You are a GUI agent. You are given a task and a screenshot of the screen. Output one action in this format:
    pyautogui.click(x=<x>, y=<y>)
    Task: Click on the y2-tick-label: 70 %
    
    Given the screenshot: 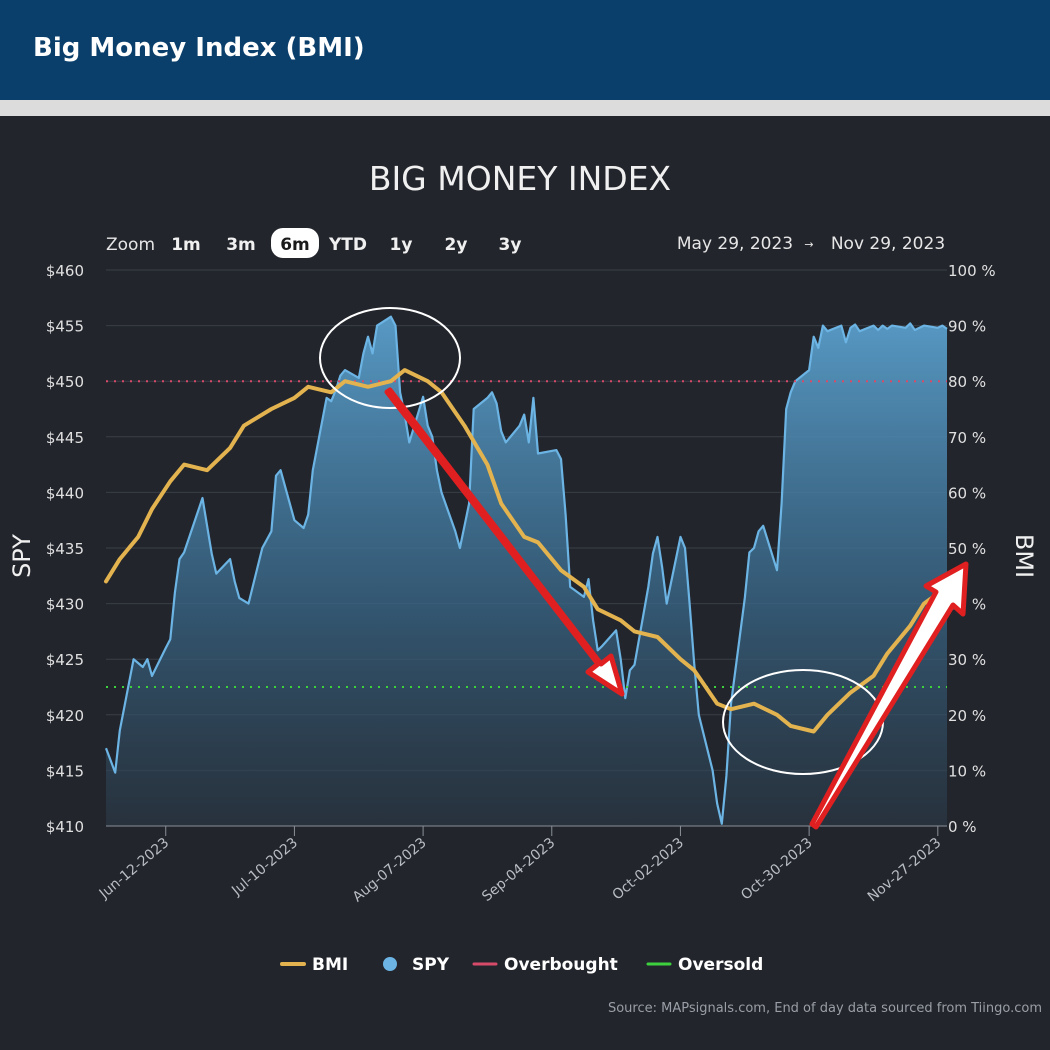 What is the action you would take?
    pyautogui.click(x=967, y=438)
    